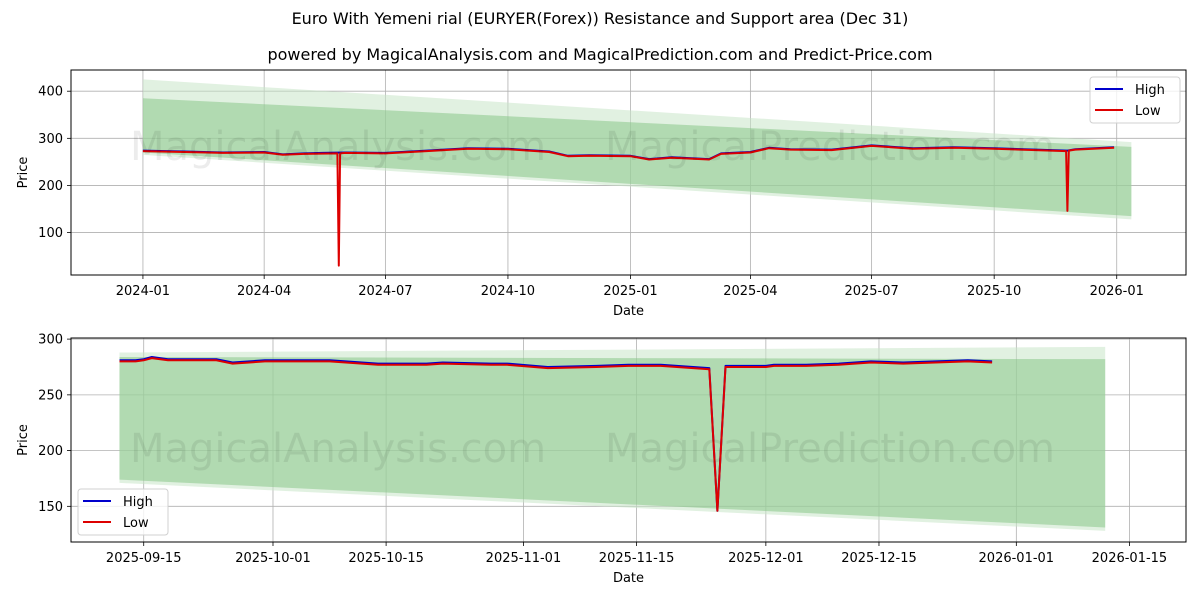  What do you see at coordinates (264, 291) in the screenshot?
I see `x-tick-label: 2024-04` at bounding box center [264, 291].